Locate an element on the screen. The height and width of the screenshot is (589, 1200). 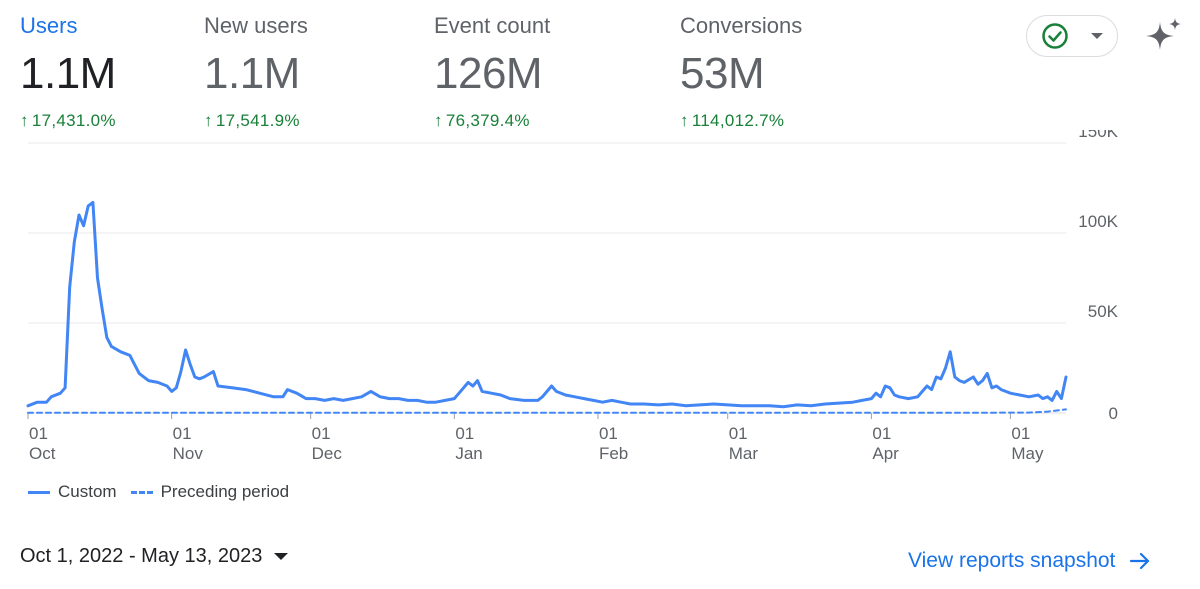
metric-change: ↑ 114,012.7% is located at coordinates (741, 121).